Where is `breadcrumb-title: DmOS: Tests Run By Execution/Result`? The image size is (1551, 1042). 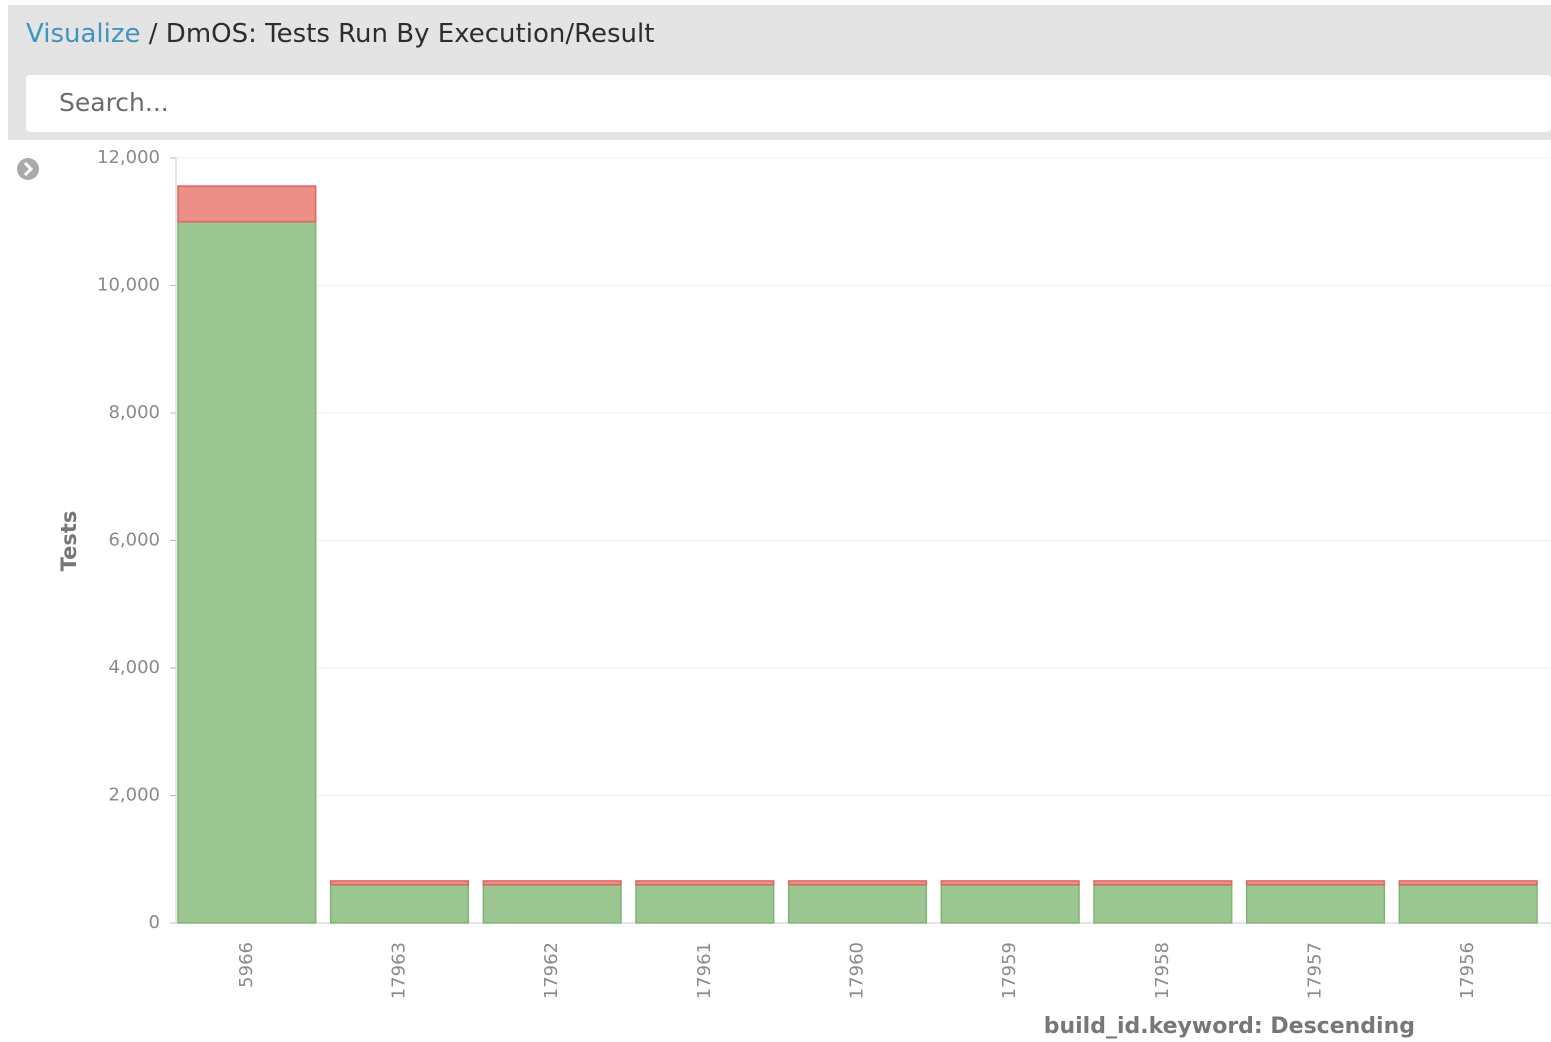
breadcrumb-title: DmOS: Tests Run By Execution/Result is located at coordinates (410, 34).